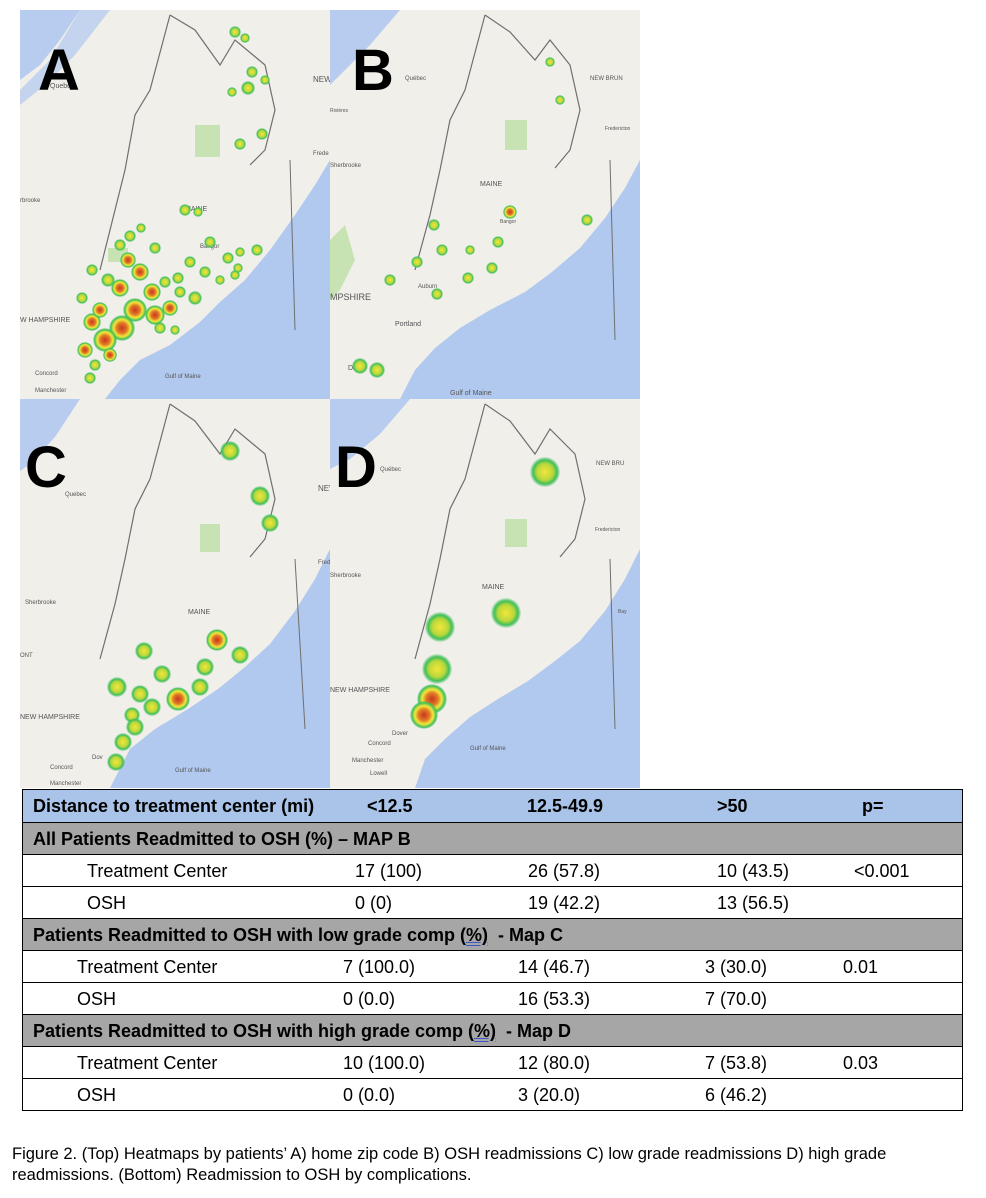 The width and height of the screenshot is (986, 1198). I want to click on table-row: OSH 0 (0) 19 (42.2) 13 (56.5), so click(492, 902).